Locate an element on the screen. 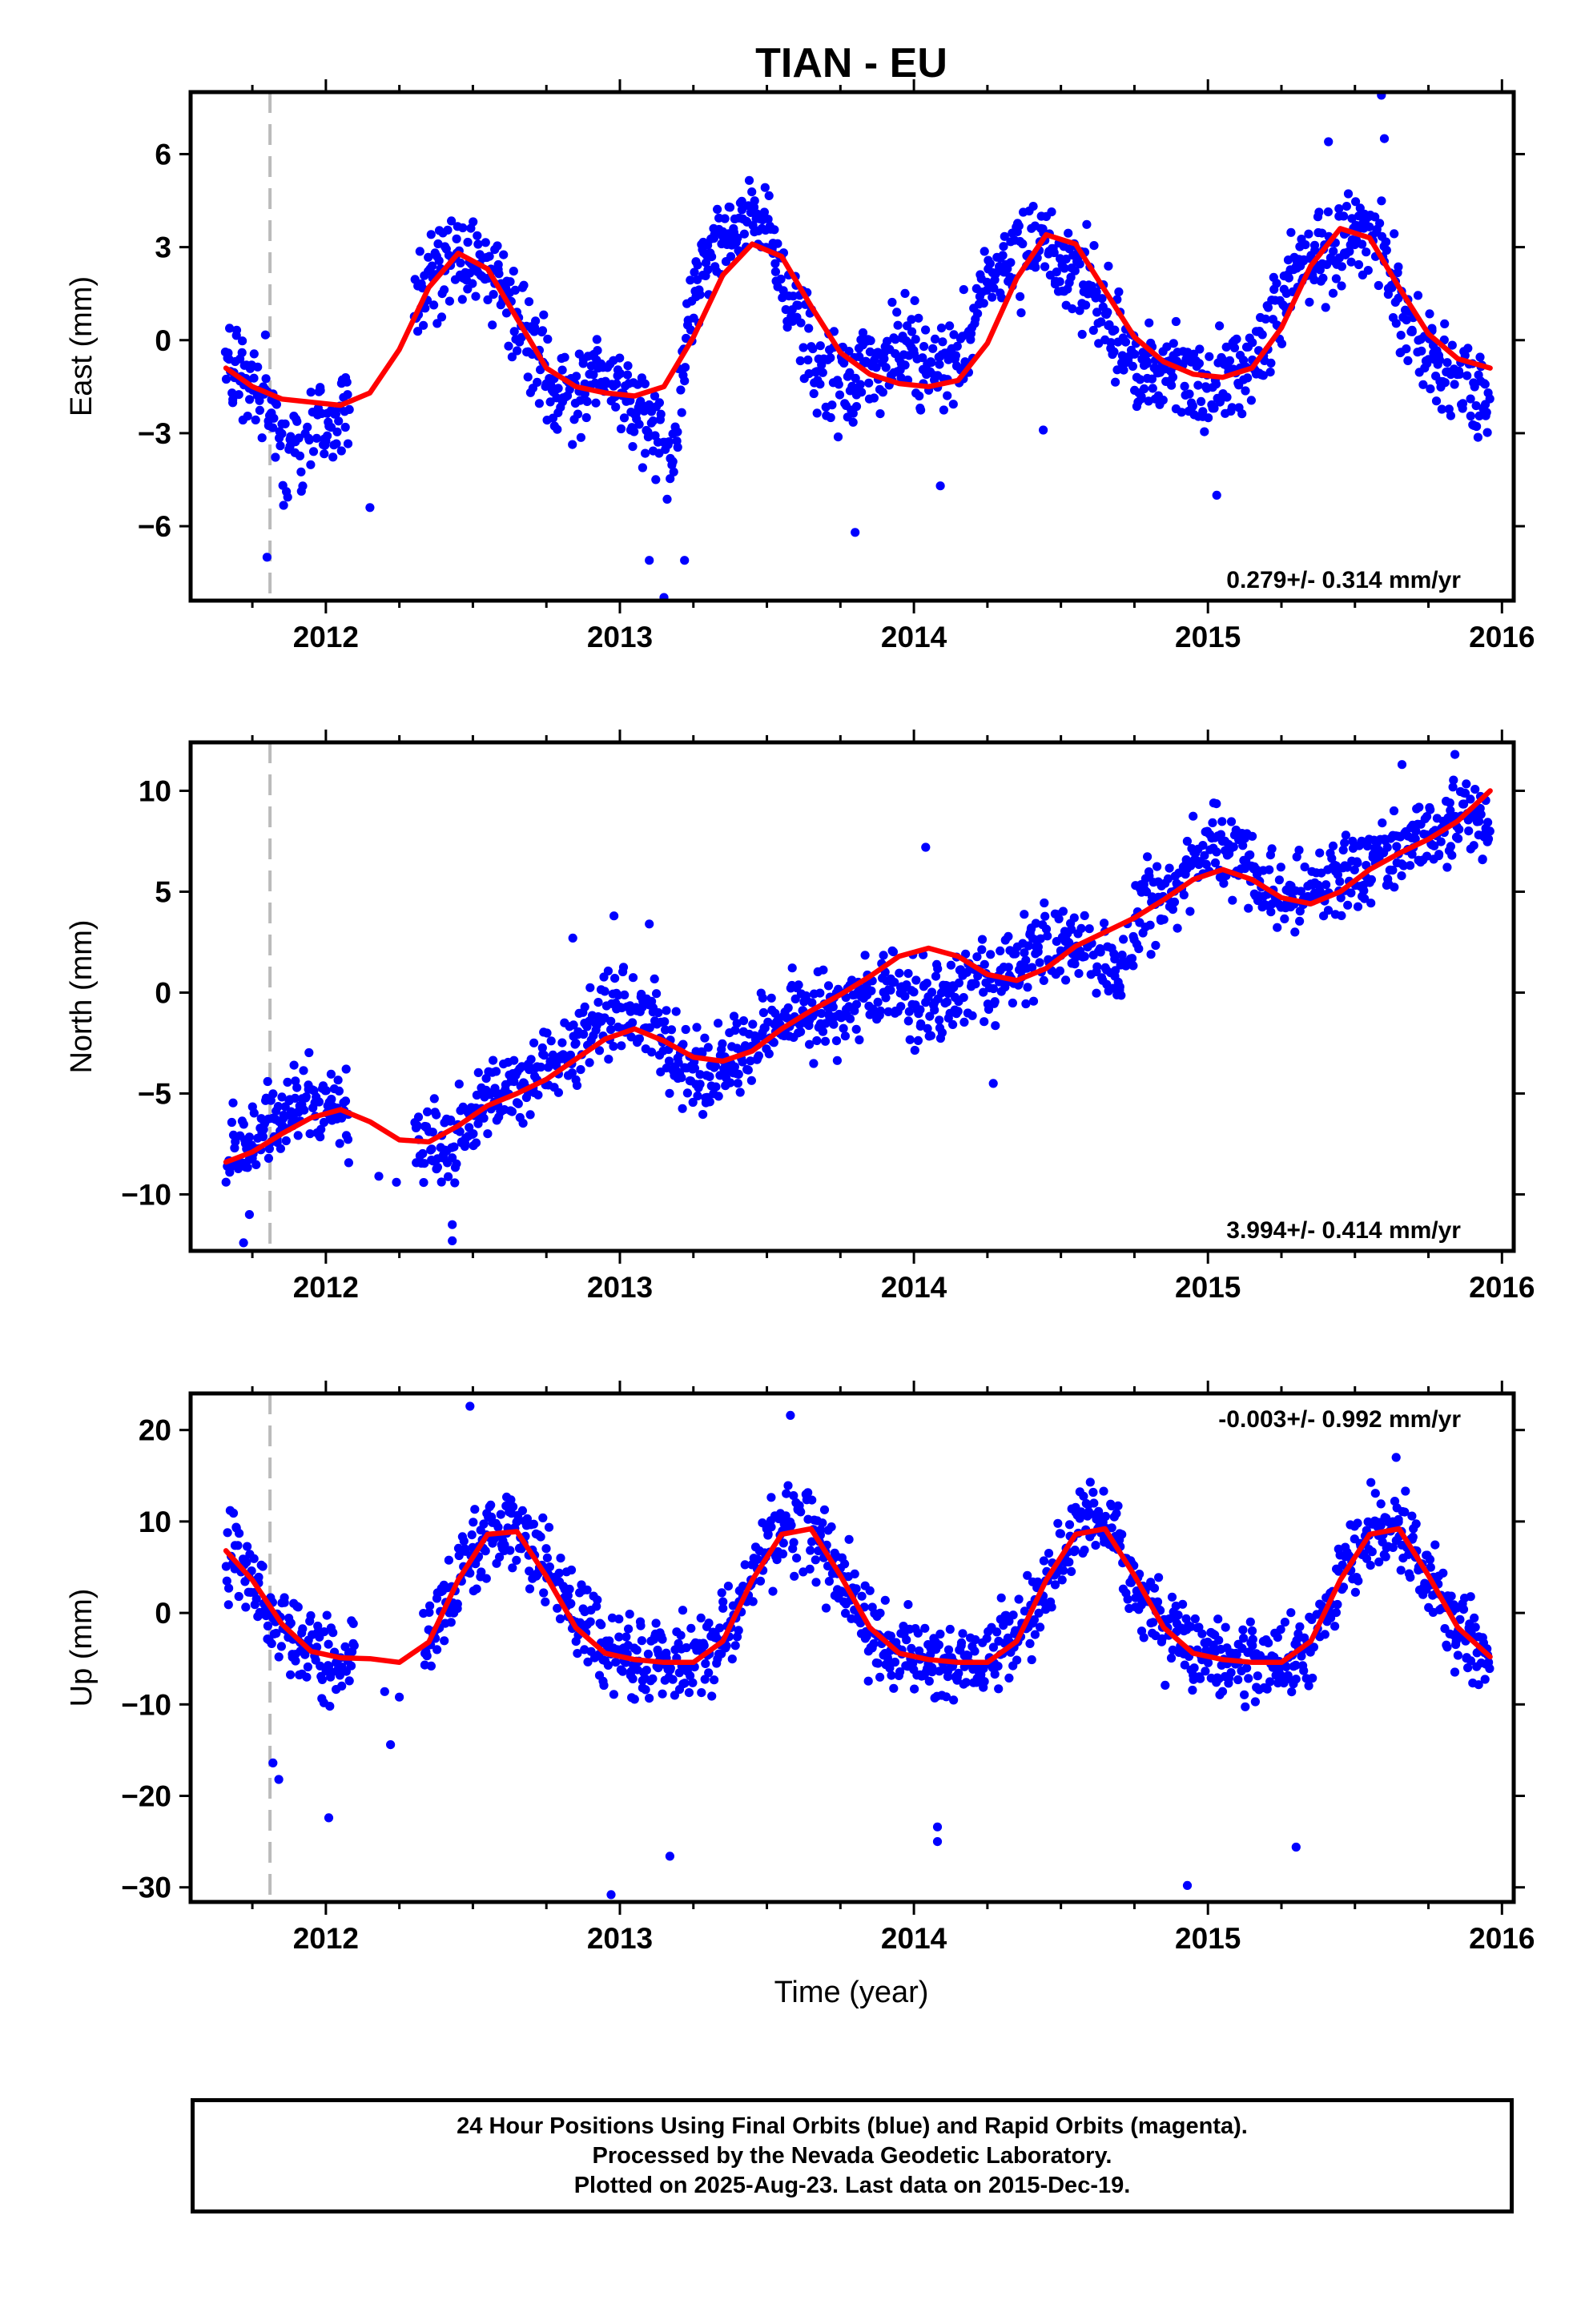 The image size is (1589, 2324). north-outlier-point is located at coordinates (379, 1176).